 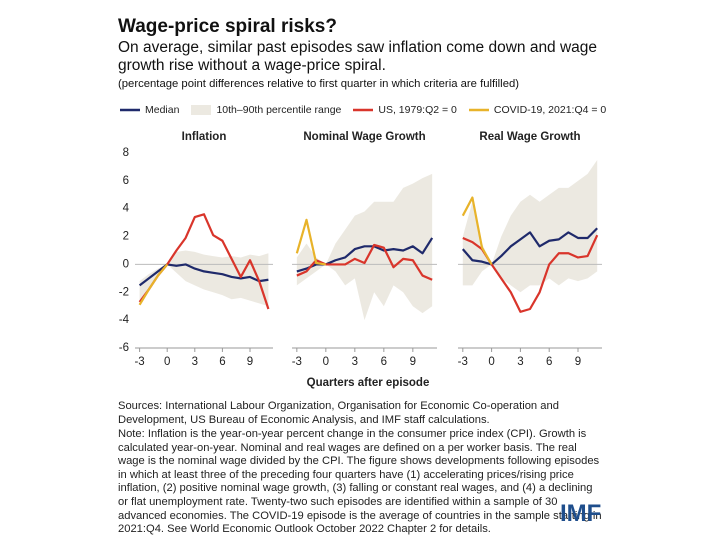 I want to click on y-tick-label: 0, so click(x=126, y=264).